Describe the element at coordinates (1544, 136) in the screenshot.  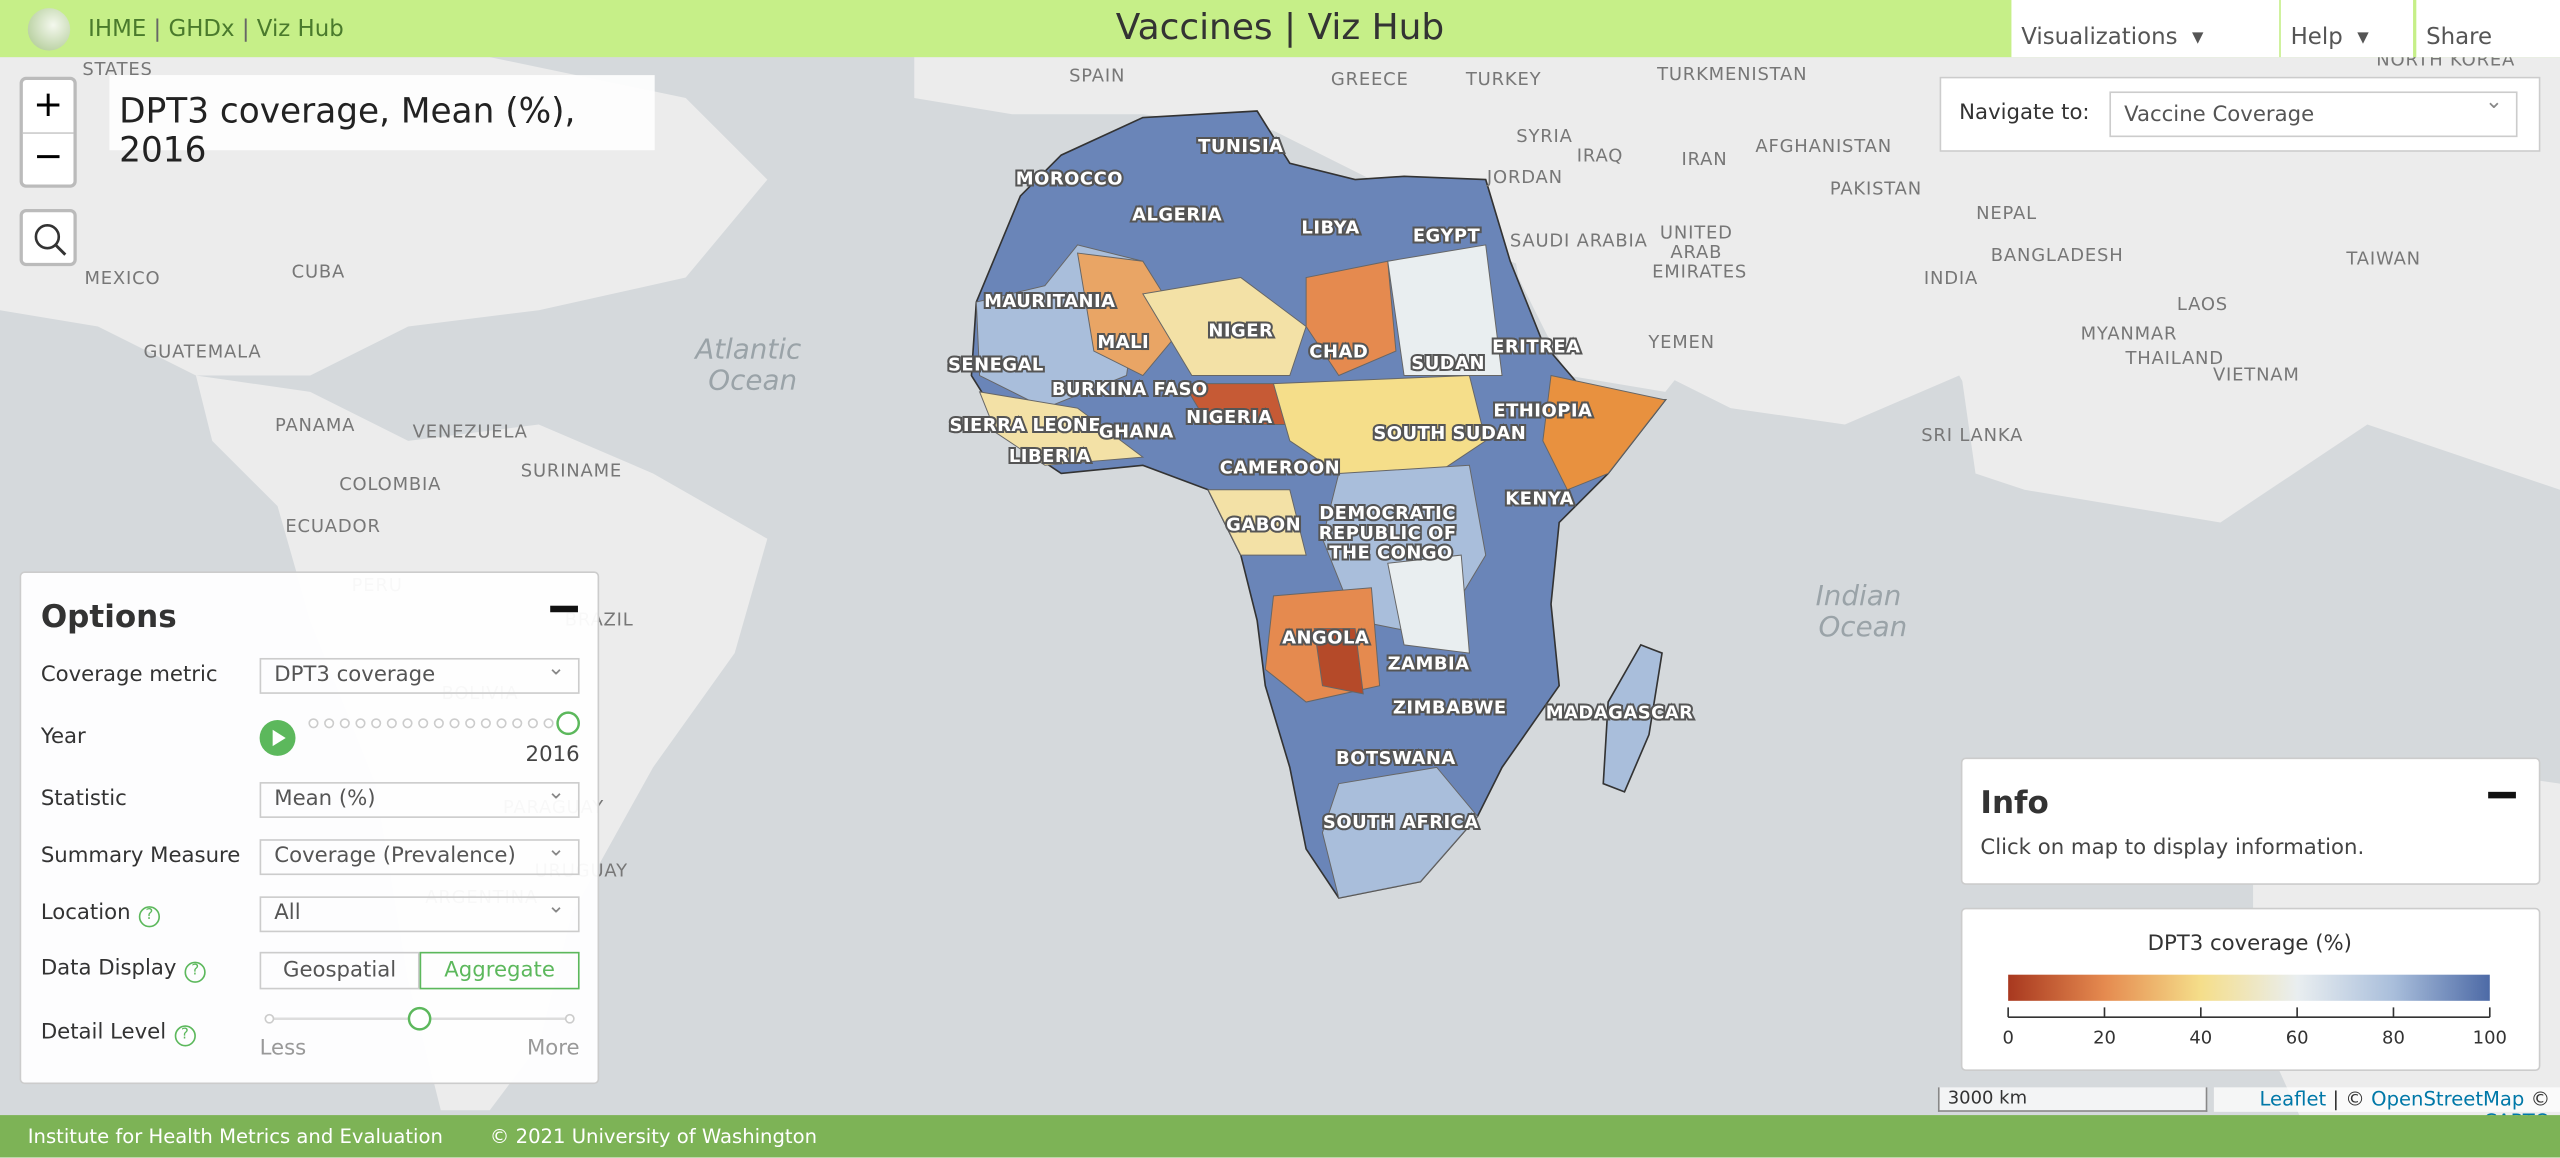
I see `country-label: SYRIA` at that location.